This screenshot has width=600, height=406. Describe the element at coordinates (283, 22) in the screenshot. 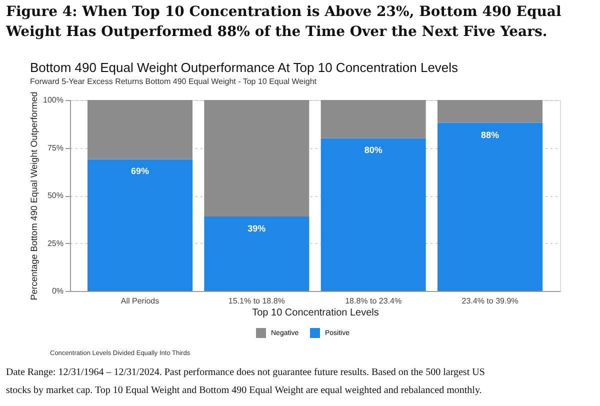

I see `chart-title: Figure 4: When Top 10 Concentration is Above 23%, Bottom 490 Equal Weight Has Outperformed 88% of the Time Over the Next Five Years.` at that location.